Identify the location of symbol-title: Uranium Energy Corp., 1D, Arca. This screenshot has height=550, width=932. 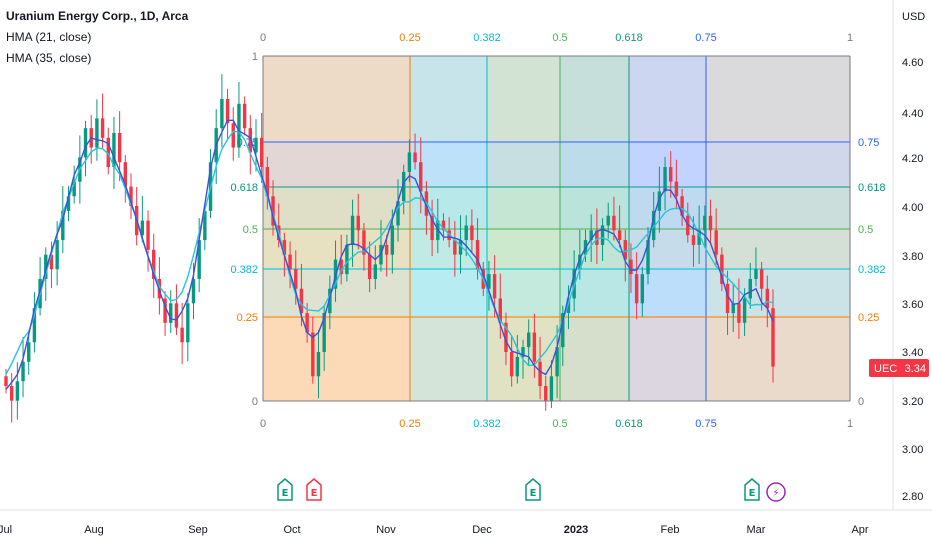
(97, 16).